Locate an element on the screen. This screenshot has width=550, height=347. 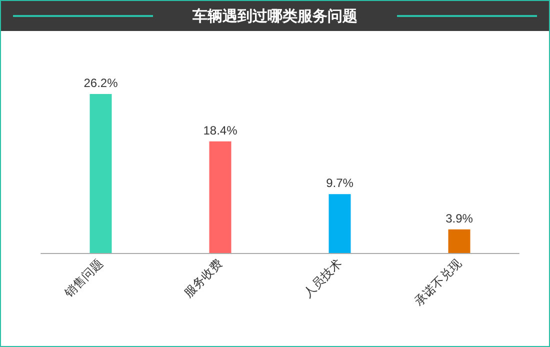
data-label: 18.4% is located at coordinates (220, 130).